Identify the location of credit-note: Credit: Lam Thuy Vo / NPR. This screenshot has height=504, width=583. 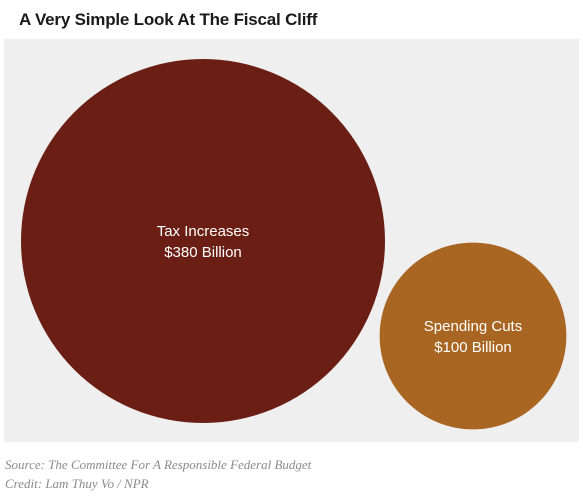
(77, 483).